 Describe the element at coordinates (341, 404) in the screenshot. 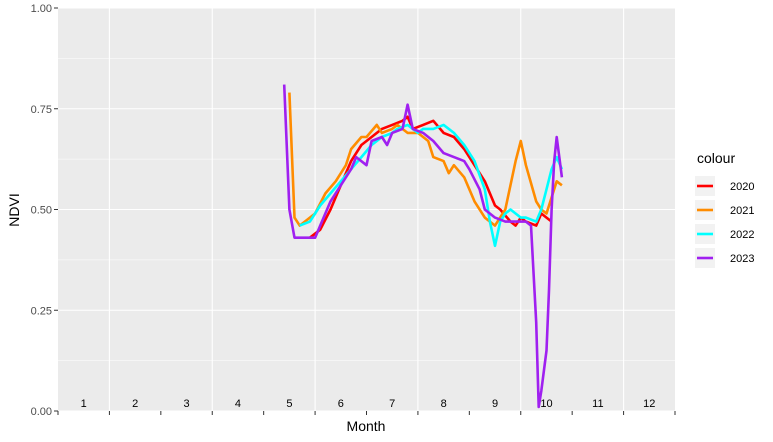

I see `month-label: 6` at that location.